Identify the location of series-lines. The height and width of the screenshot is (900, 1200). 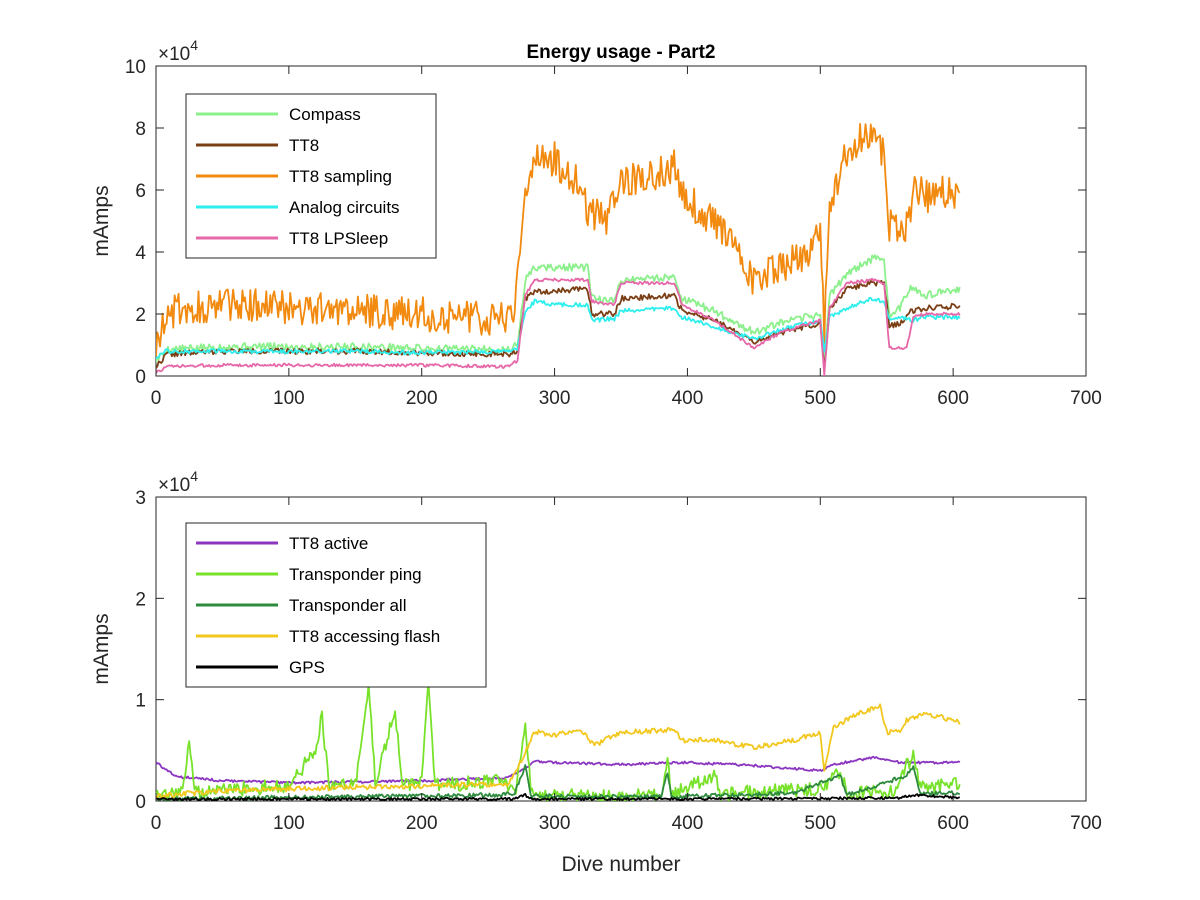
(558, 740).